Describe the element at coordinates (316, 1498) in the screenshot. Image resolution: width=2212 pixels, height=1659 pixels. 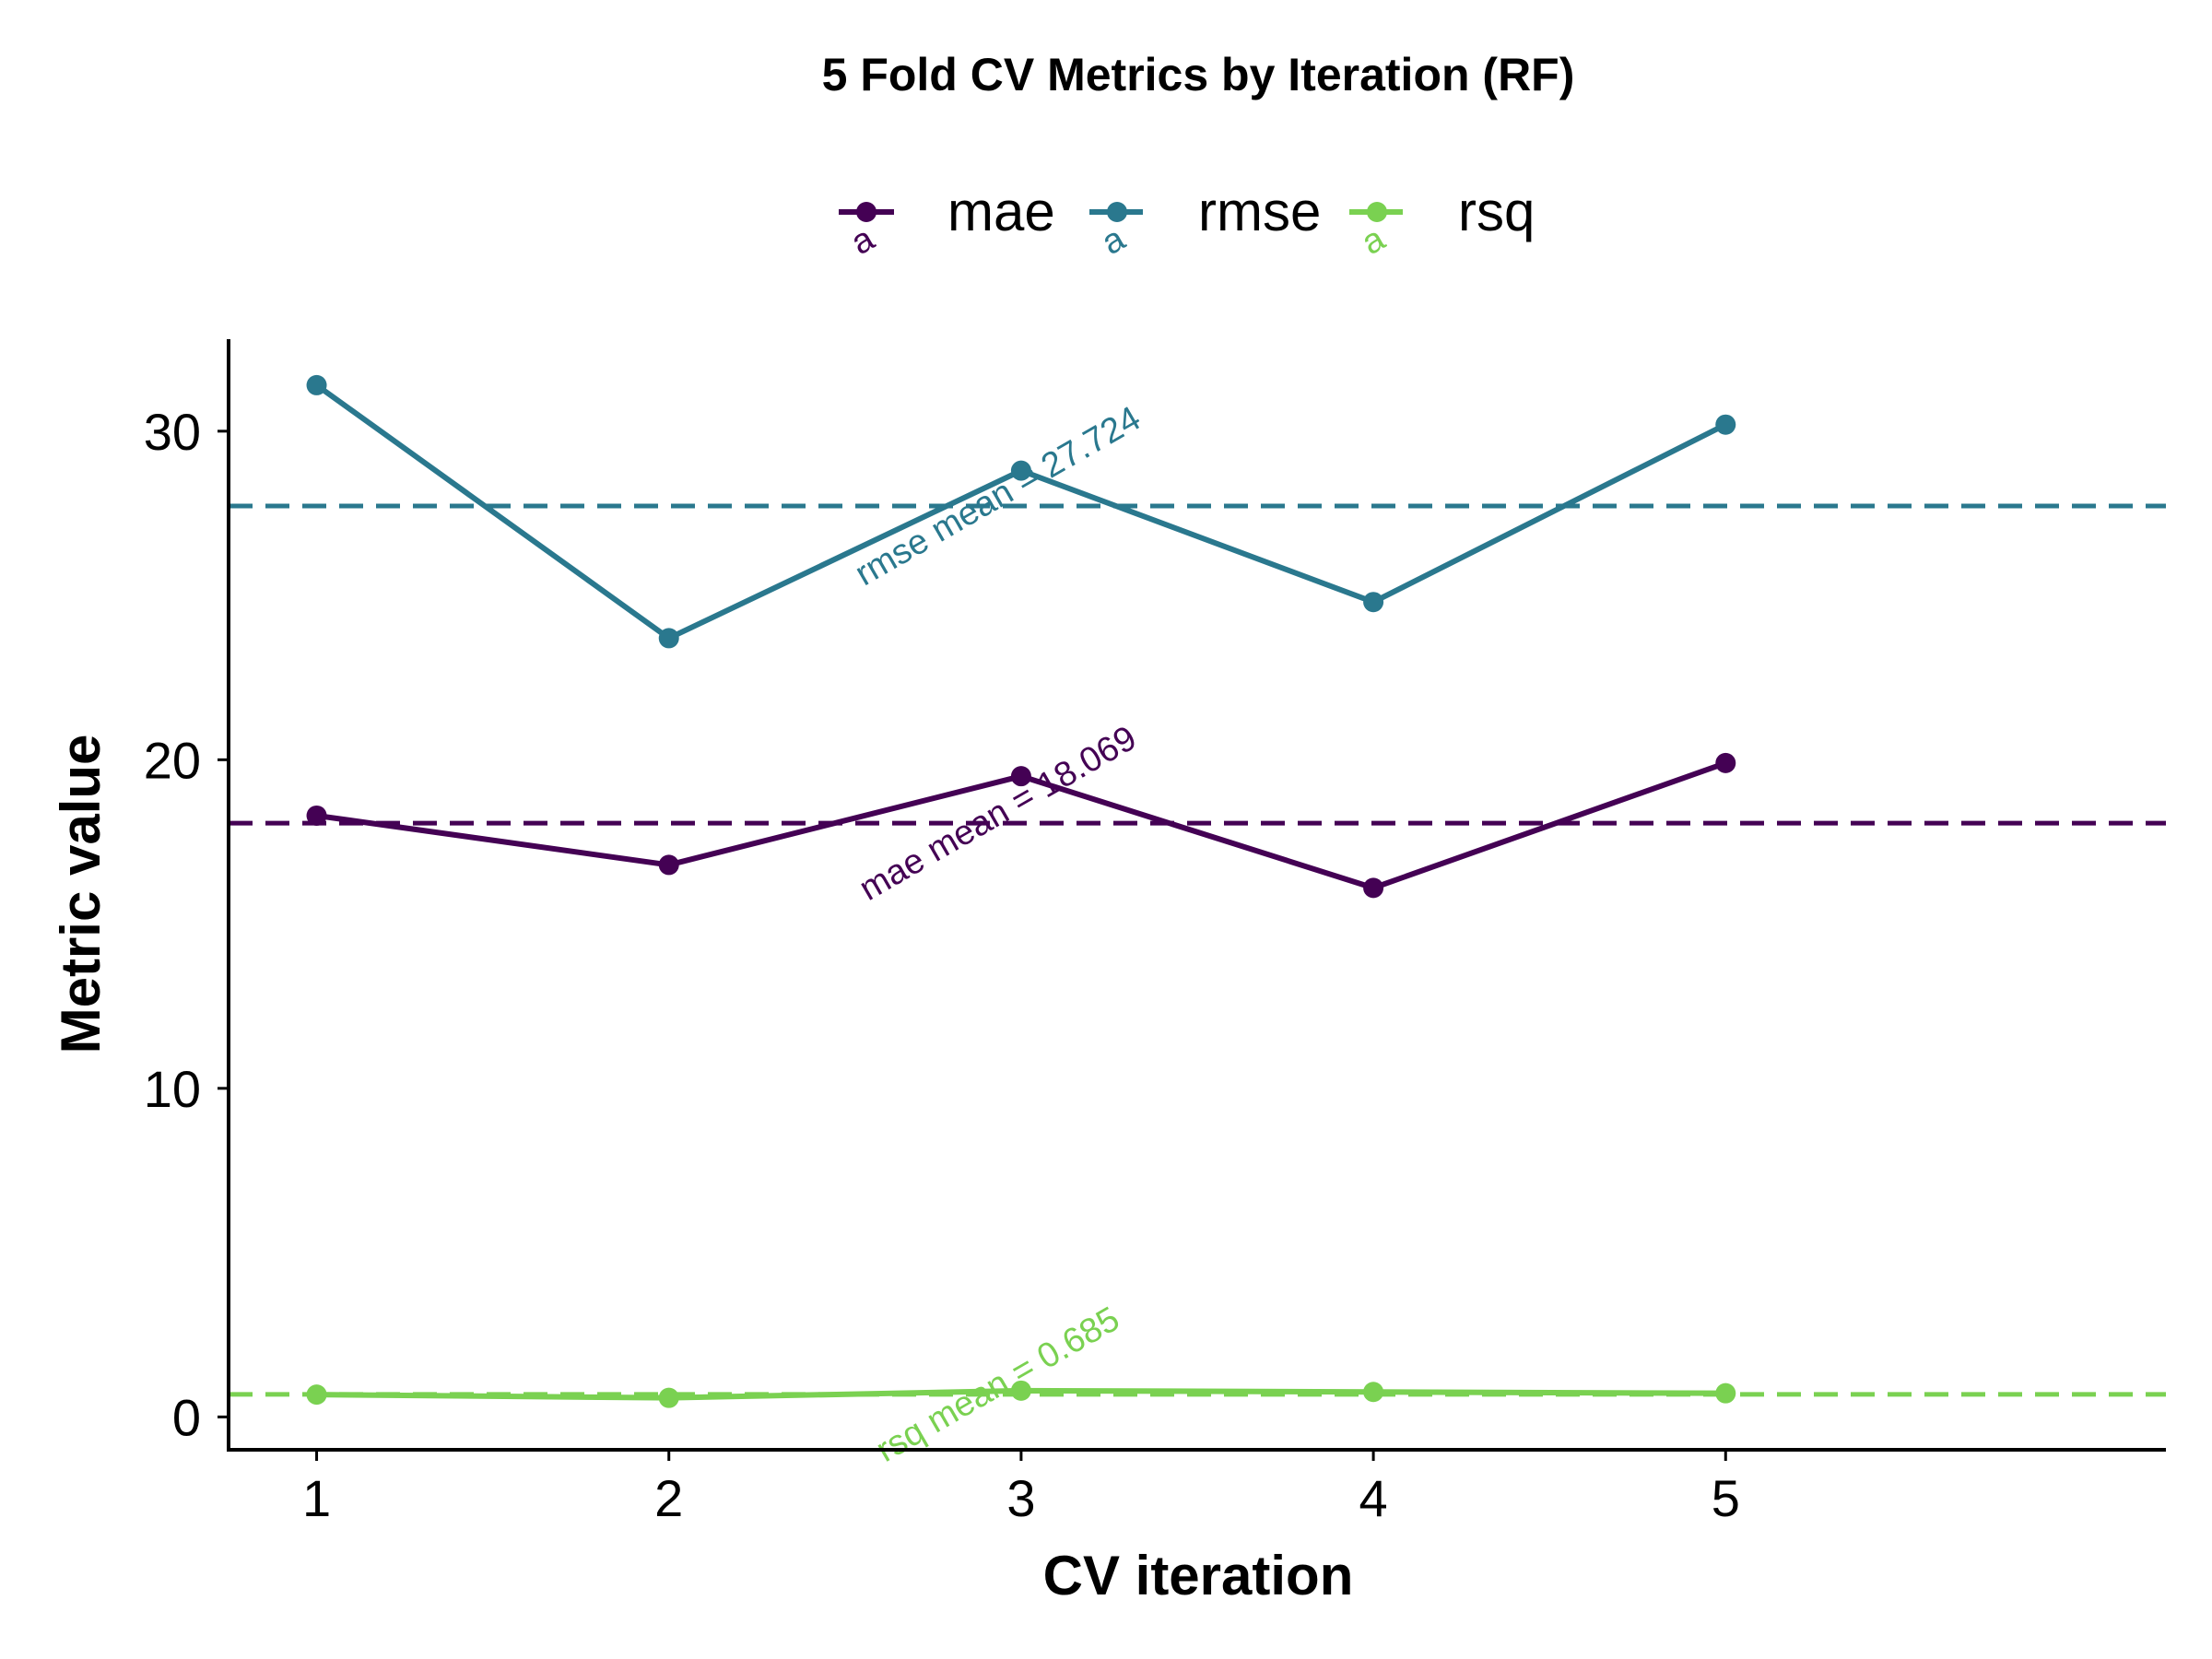
I see `x-tick-label: 1` at that location.